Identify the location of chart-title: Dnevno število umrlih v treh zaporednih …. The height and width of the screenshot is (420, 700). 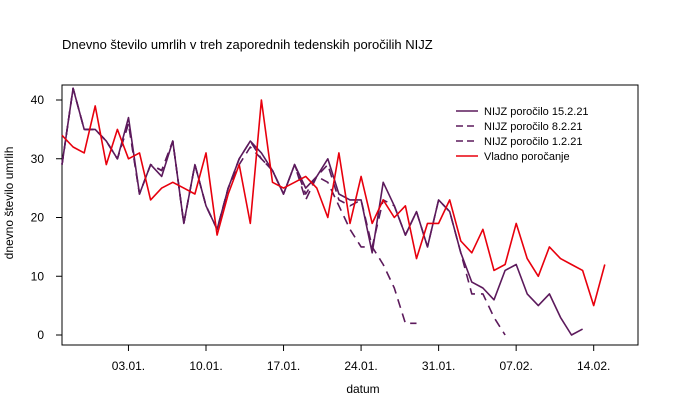
(247, 44).